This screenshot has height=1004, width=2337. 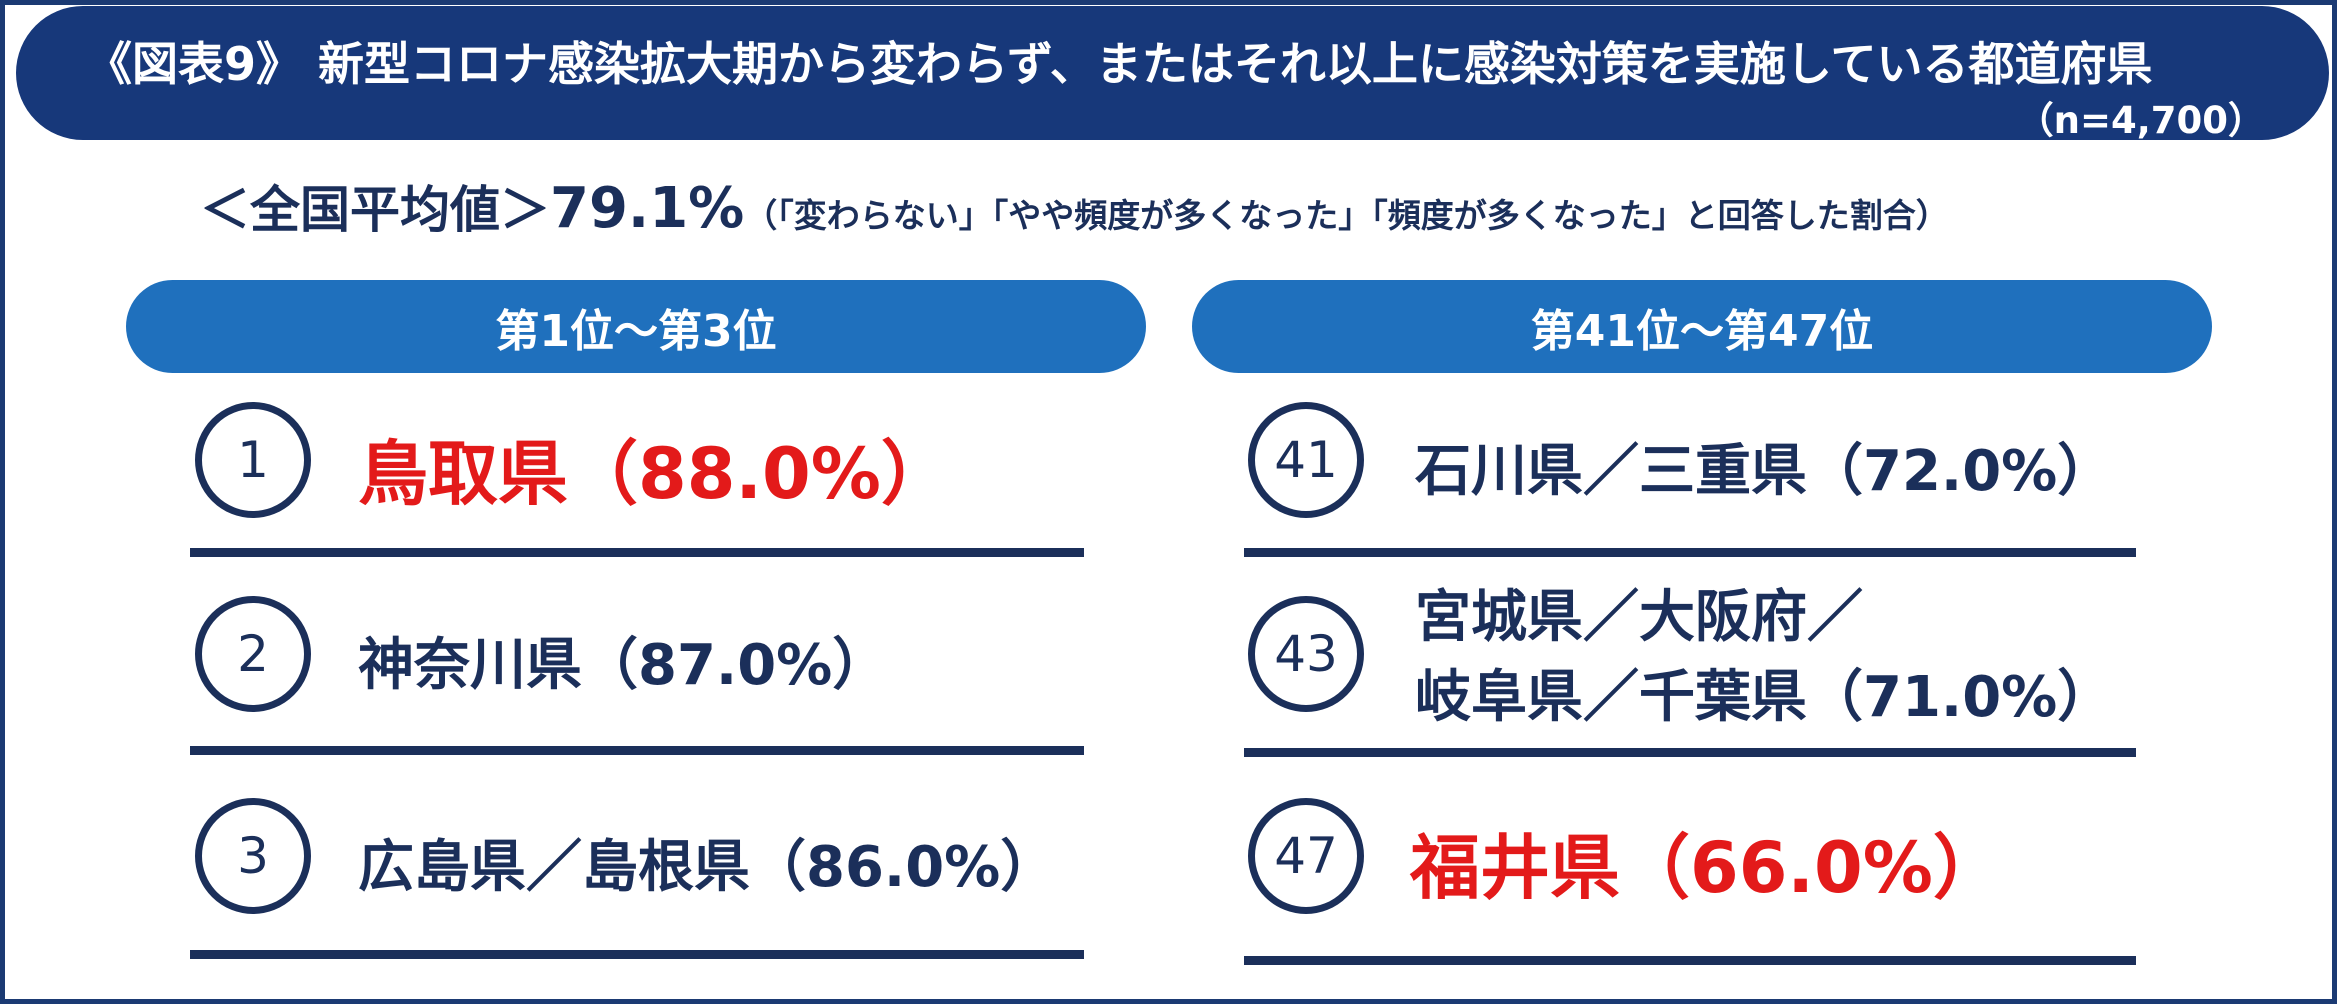 What do you see at coordinates (1306, 654) in the screenshot?
I see `rank-badge: 43` at bounding box center [1306, 654].